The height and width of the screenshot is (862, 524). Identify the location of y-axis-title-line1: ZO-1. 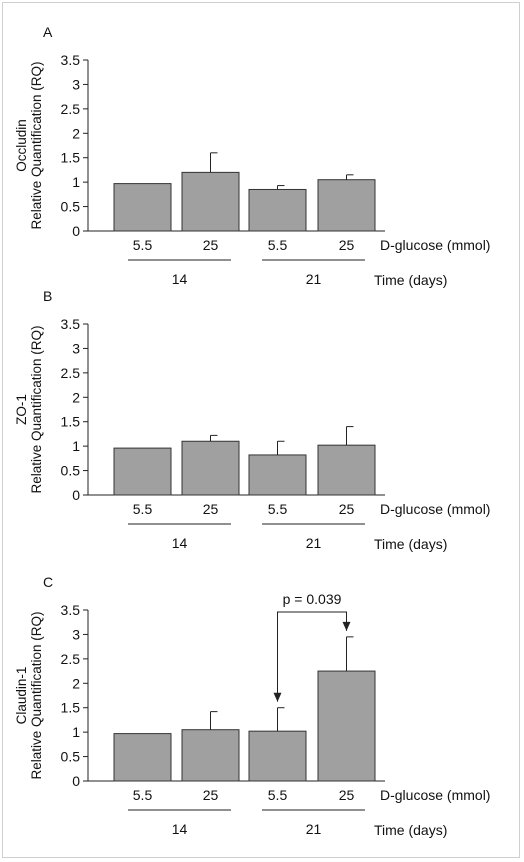
(21, 409).